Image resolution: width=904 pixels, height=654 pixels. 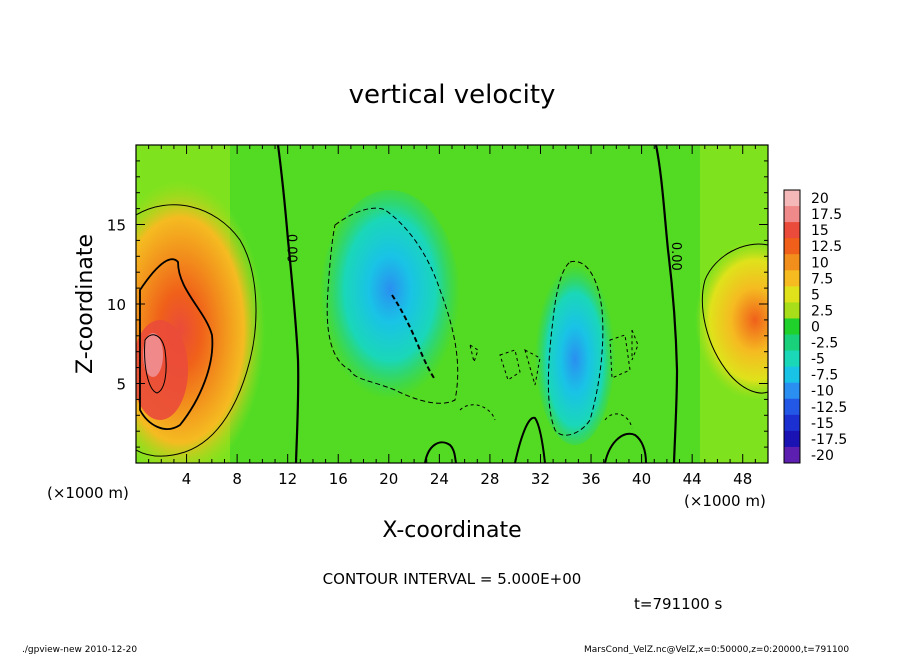 What do you see at coordinates (153, 355) in the screenshot?
I see `updraft-left-peak` at bounding box center [153, 355].